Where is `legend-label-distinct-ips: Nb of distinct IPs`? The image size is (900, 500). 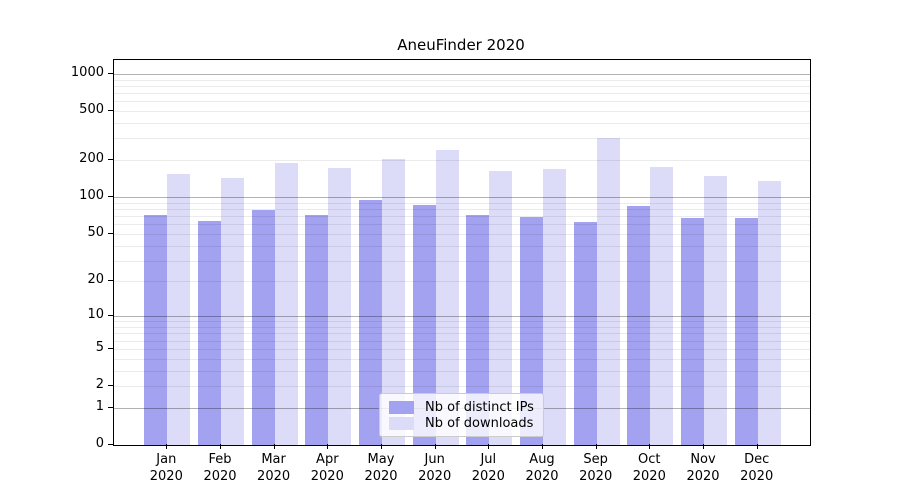
legend-label-distinct-ips: Nb of distinct IPs is located at coordinates (479, 407).